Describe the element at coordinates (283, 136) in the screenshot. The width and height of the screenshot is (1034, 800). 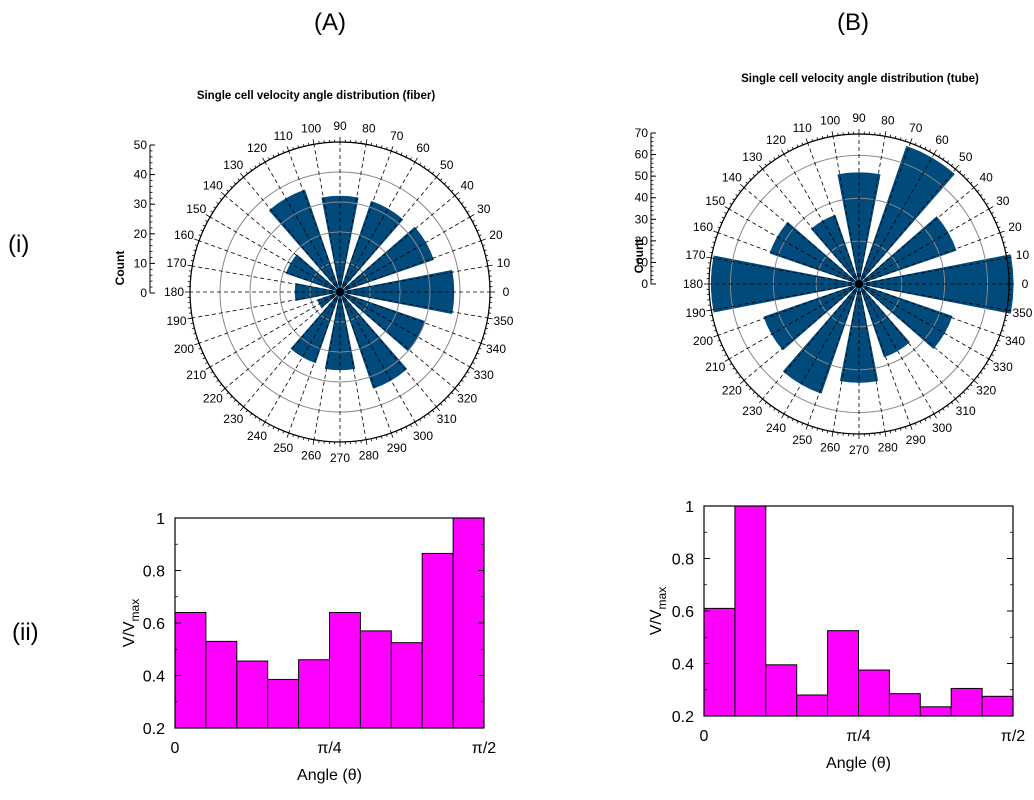
I see `polar-angle-label: 110` at that location.